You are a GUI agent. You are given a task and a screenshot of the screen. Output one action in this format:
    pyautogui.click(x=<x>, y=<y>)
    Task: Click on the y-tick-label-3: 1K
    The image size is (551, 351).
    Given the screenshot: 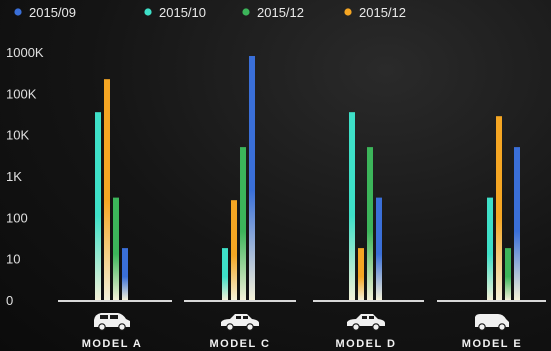 What is the action you would take?
    pyautogui.click(x=14, y=176)
    